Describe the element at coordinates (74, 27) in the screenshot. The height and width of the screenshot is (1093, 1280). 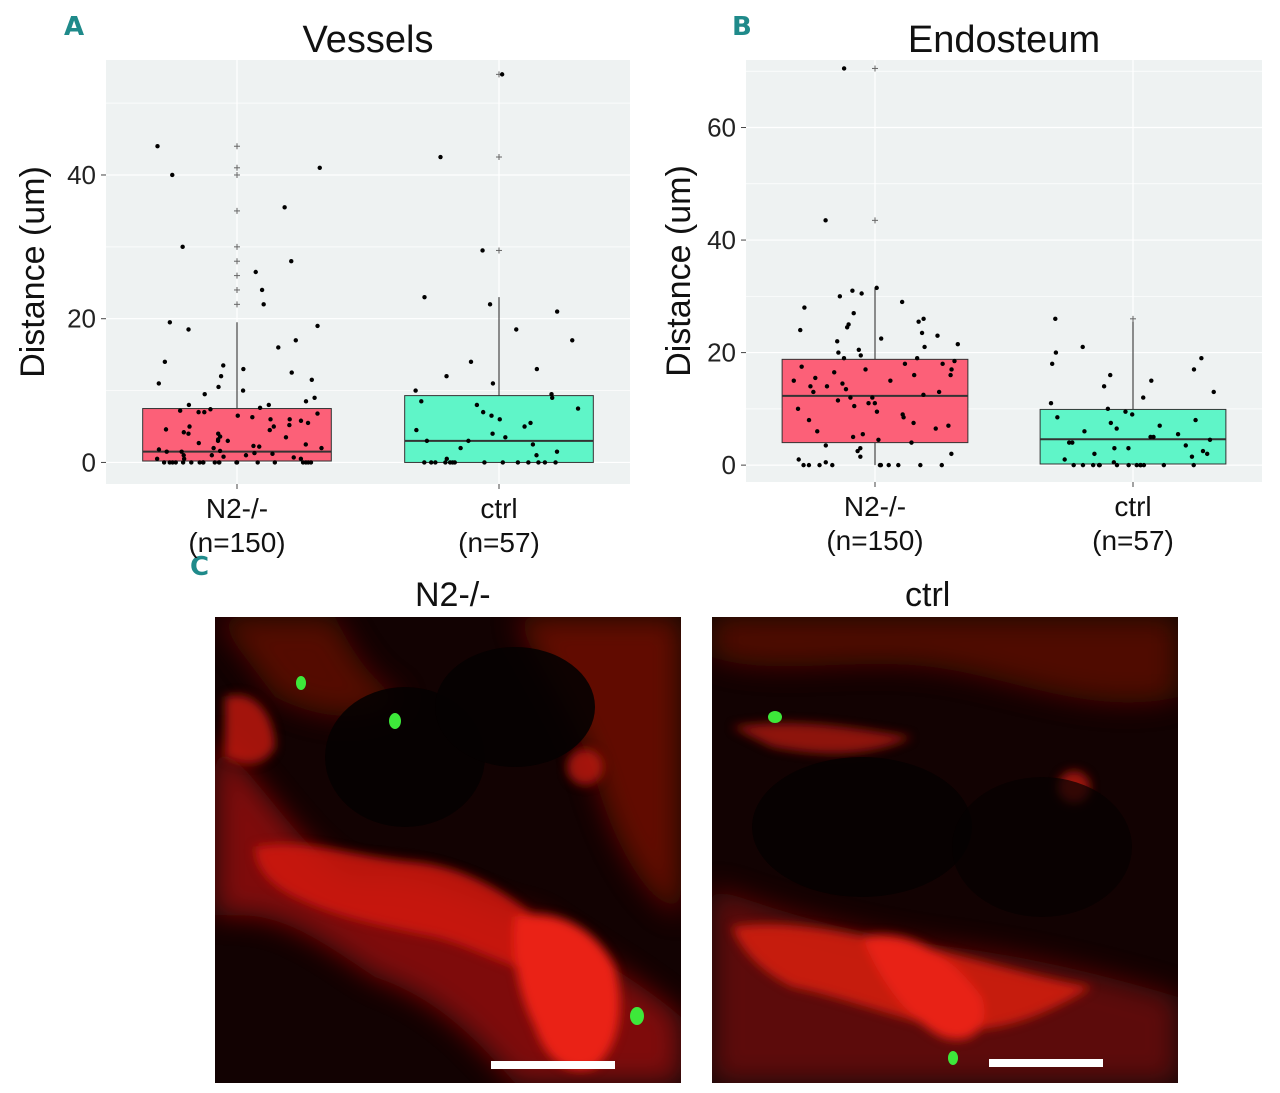
I see `panel-letter-a: A` at that location.